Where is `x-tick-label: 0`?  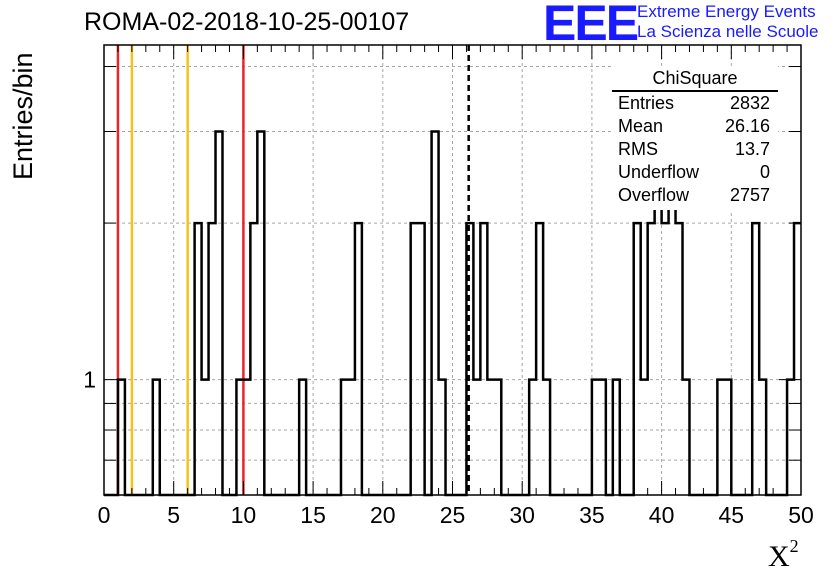 x-tick-label: 0 is located at coordinates (104, 515).